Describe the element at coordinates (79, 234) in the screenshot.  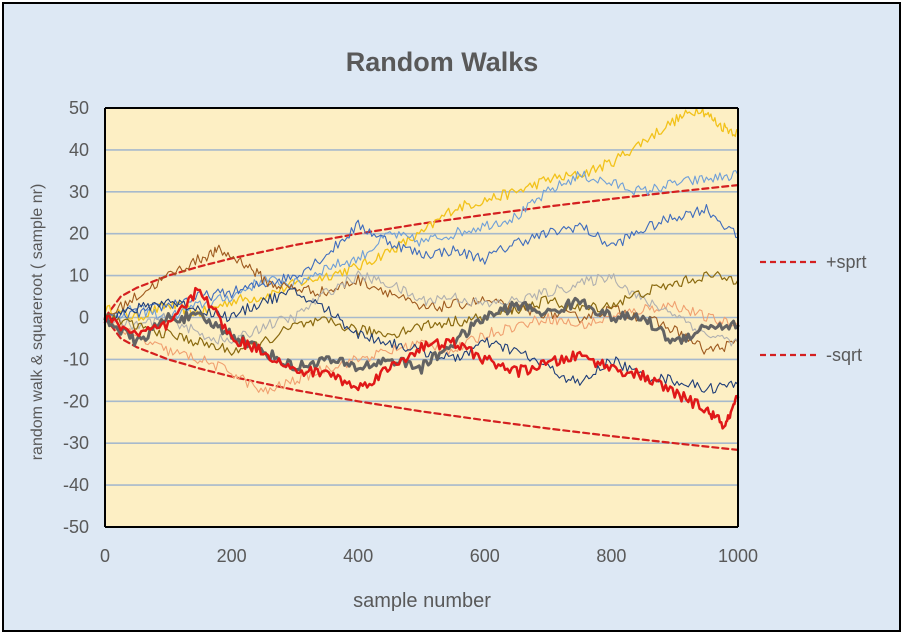
I see `y-tick-label: 20` at that location.